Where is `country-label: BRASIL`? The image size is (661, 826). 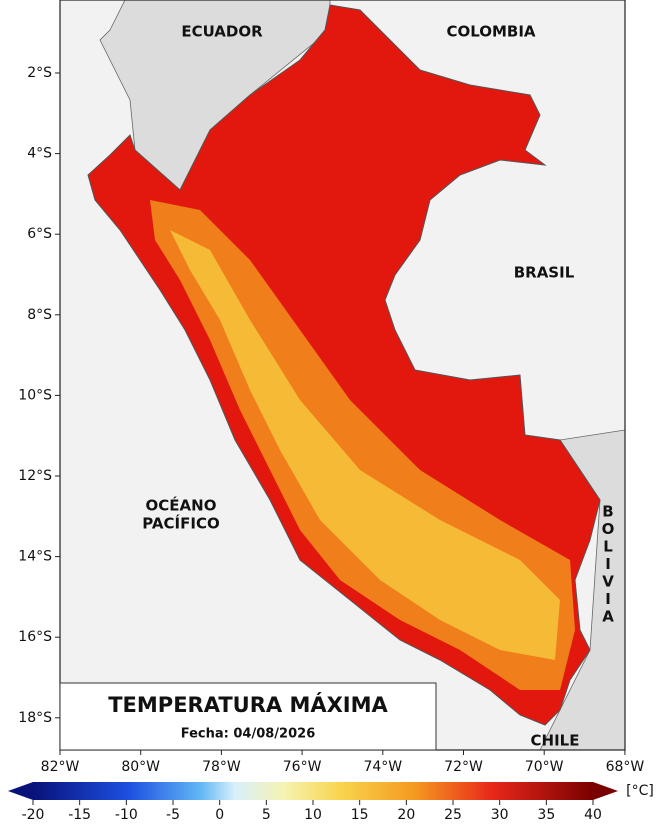
country-label: BRASIL is located at coordinates (544, 273).